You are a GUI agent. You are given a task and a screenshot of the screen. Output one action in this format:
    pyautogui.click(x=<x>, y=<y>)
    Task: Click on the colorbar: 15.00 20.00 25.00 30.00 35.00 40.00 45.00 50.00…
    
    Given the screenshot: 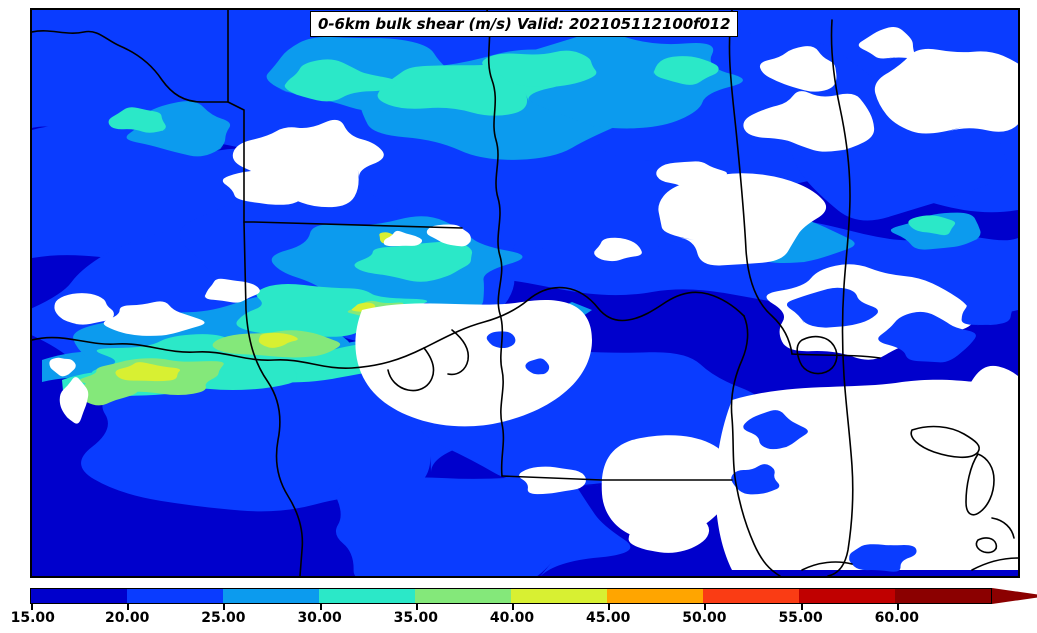 What is the action you would take?
    pyautogui.click(x=524, y=610)
    